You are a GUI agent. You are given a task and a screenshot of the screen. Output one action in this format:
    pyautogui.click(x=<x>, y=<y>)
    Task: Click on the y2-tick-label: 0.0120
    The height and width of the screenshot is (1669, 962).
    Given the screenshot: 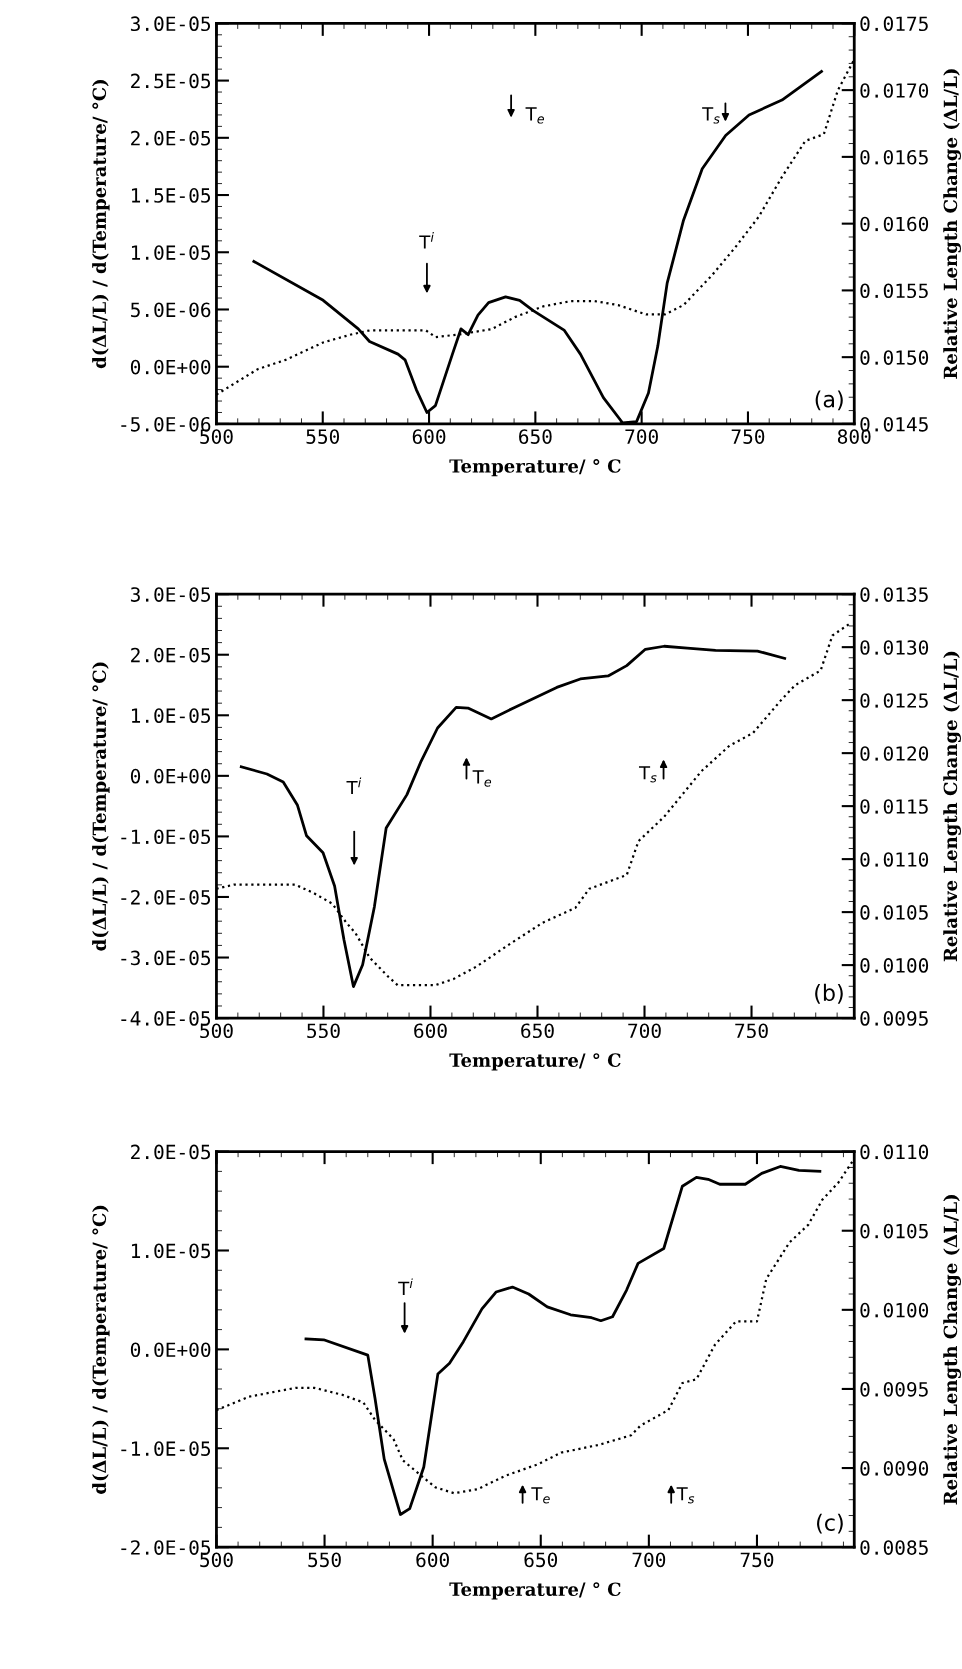 What is the action you would take?
    pyautogui.click(x=894, y=753)
    